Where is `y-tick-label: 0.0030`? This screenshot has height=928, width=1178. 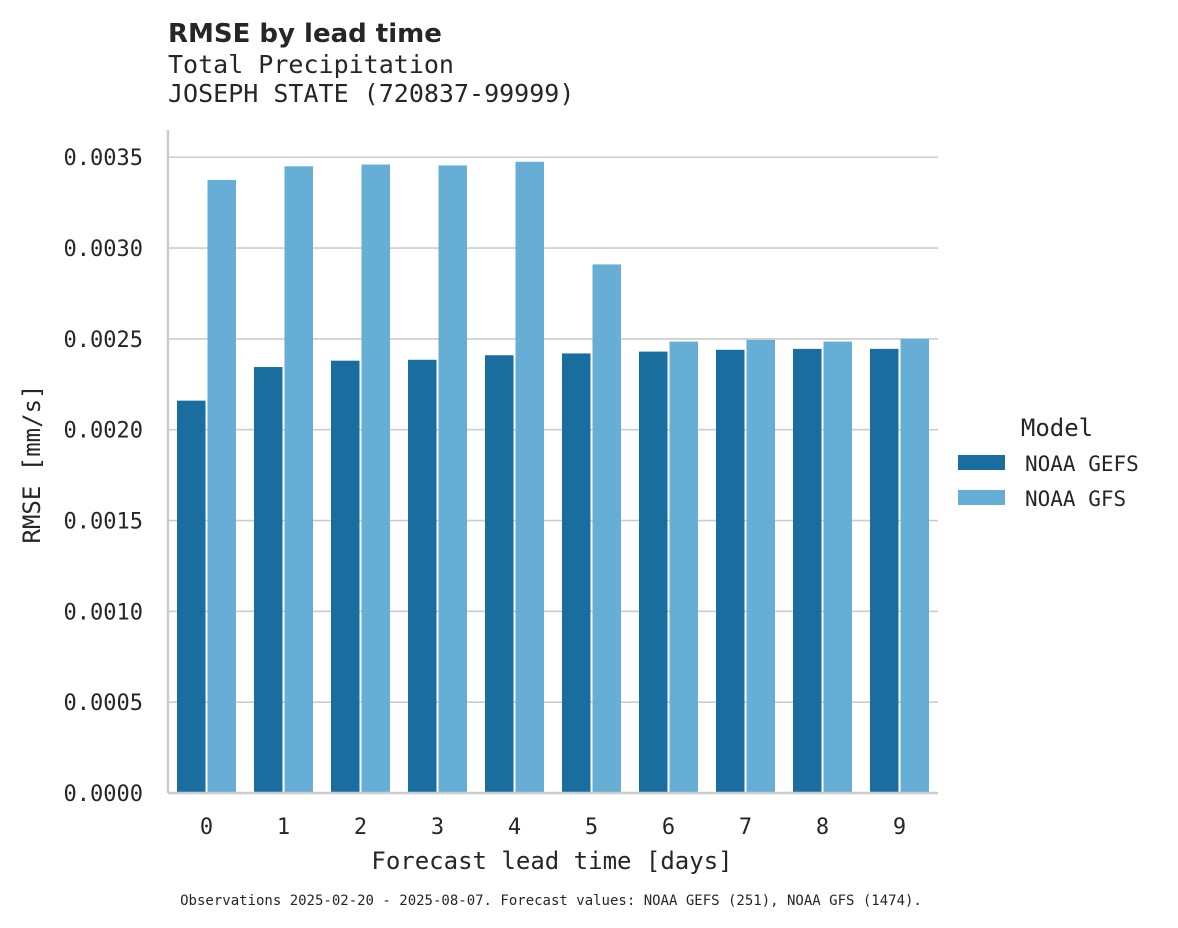 y-tick-label: 0.0030 is located at coordinates (103, 249).